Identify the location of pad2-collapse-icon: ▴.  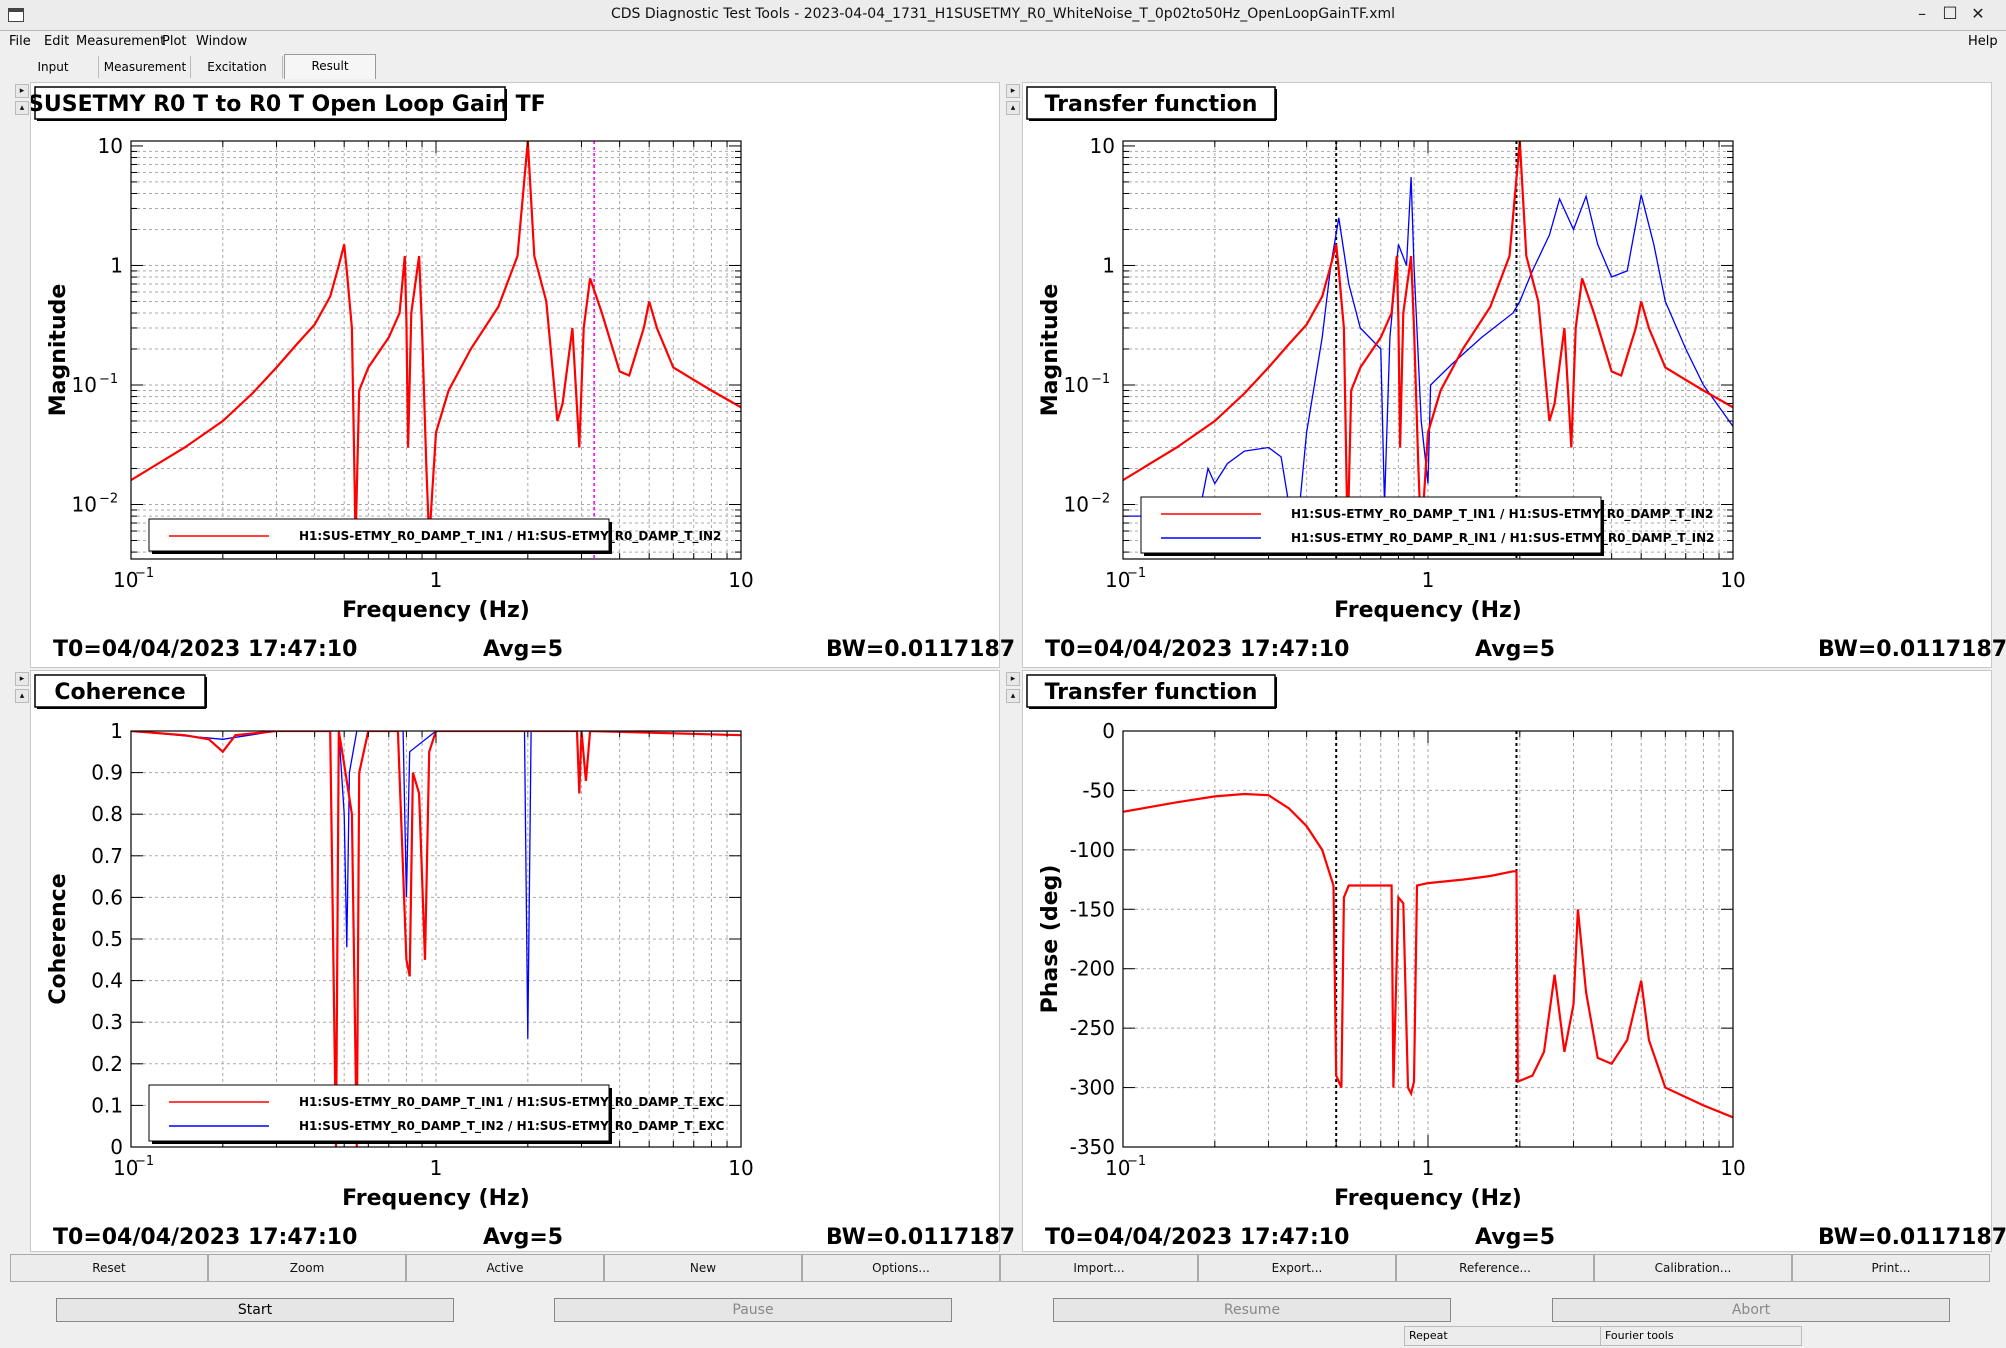
(1013, 108).